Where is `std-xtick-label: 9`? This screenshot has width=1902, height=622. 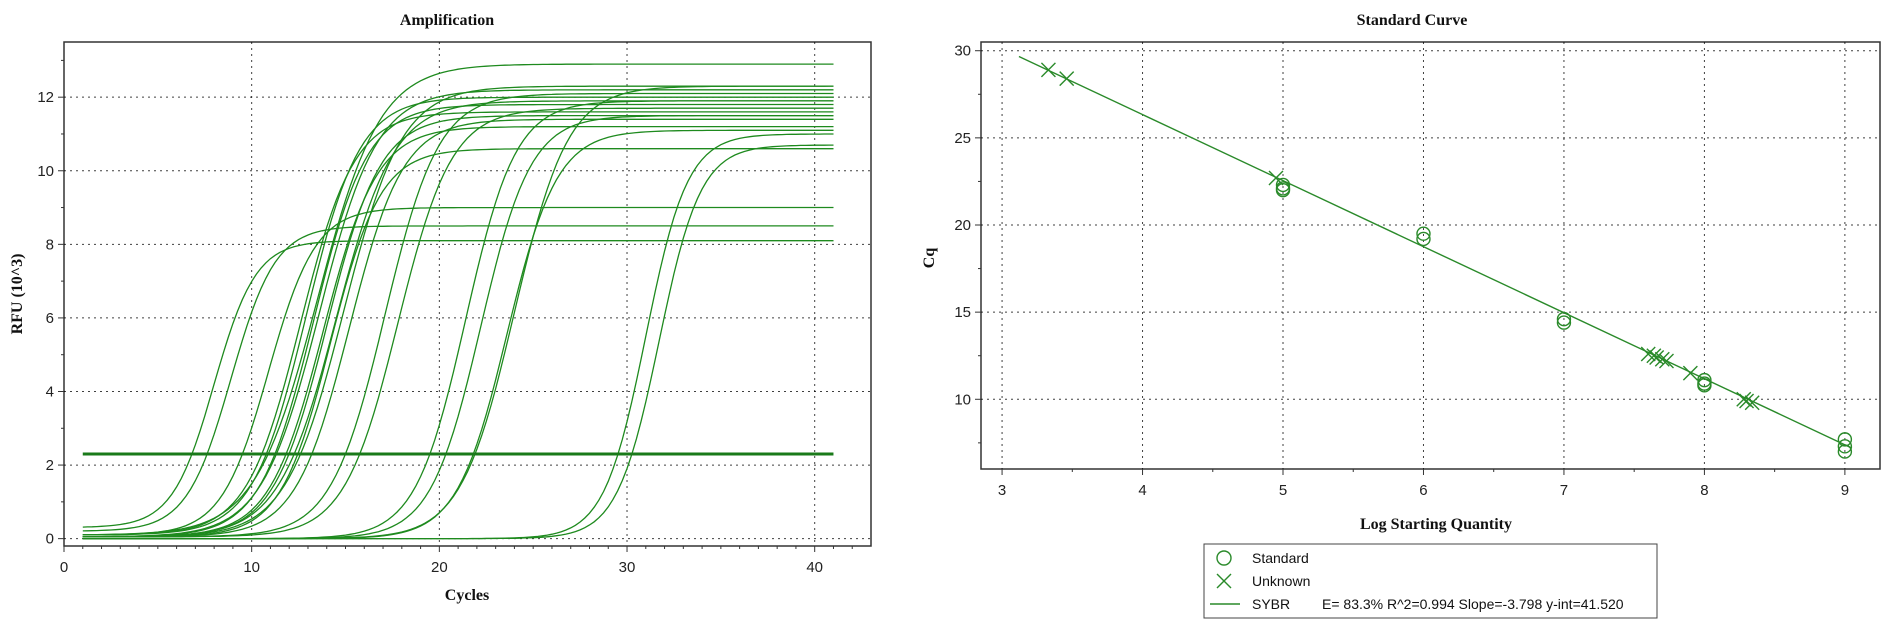
std-xtick-label: 9 is located at coordinates (1845, 490).